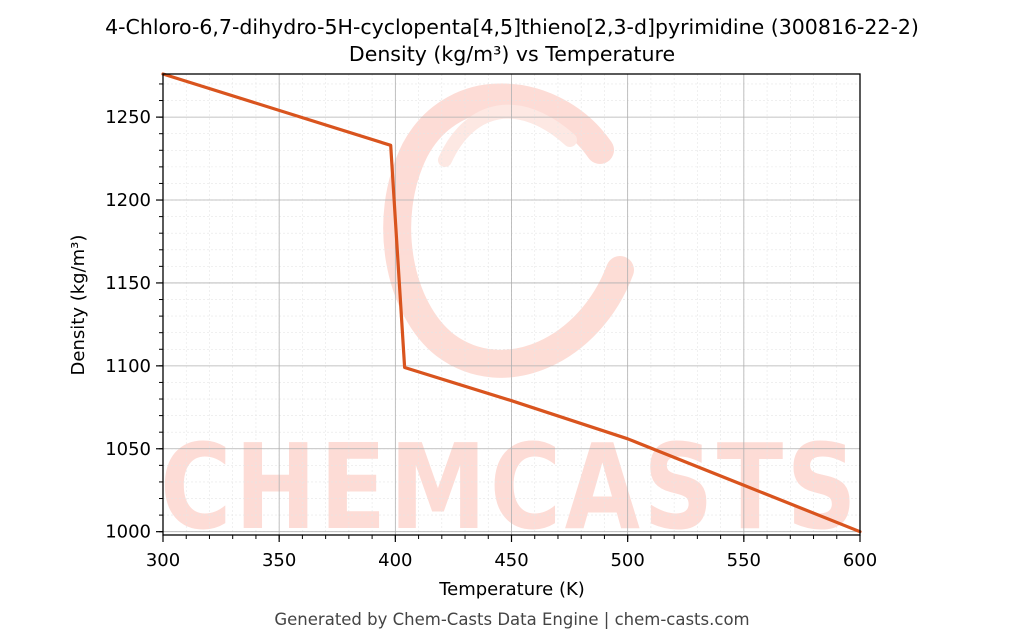  Describe the element at coordinates (510, 487) in the screenshot. I see `watermark-text: CHEMCASTS` at that location.